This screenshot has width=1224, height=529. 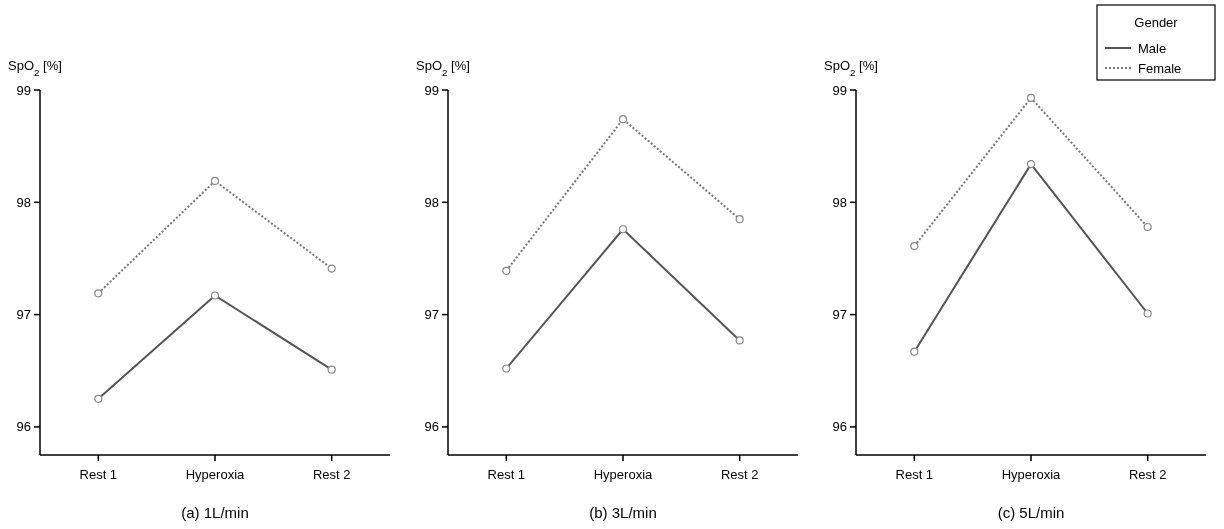 I want to click on legend-label: Male, so click(x=1152, y=48).